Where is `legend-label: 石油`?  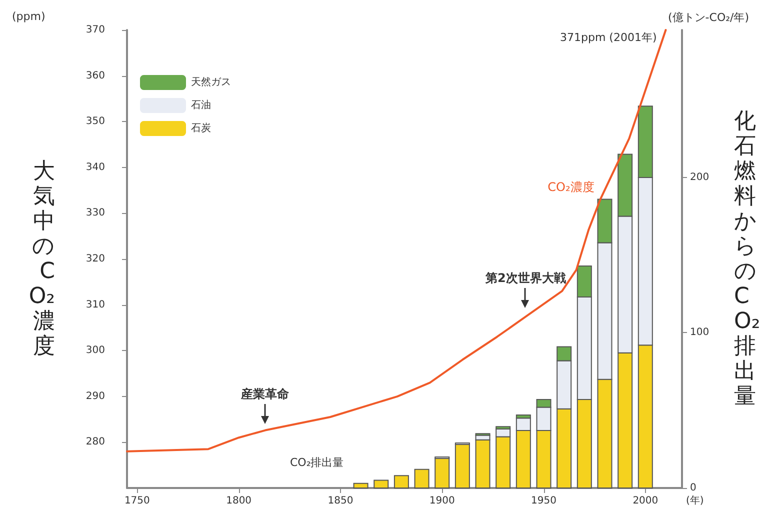
legend-label: 石油 is located at coordinates (201, 105).